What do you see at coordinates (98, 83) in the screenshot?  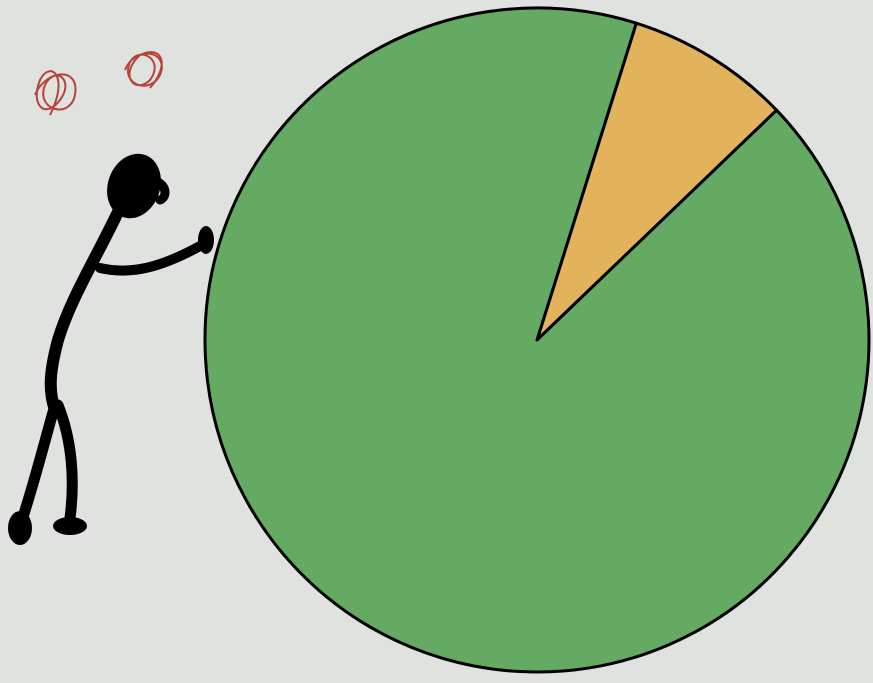 I see `scribbles` at bounding box center [98, 83].